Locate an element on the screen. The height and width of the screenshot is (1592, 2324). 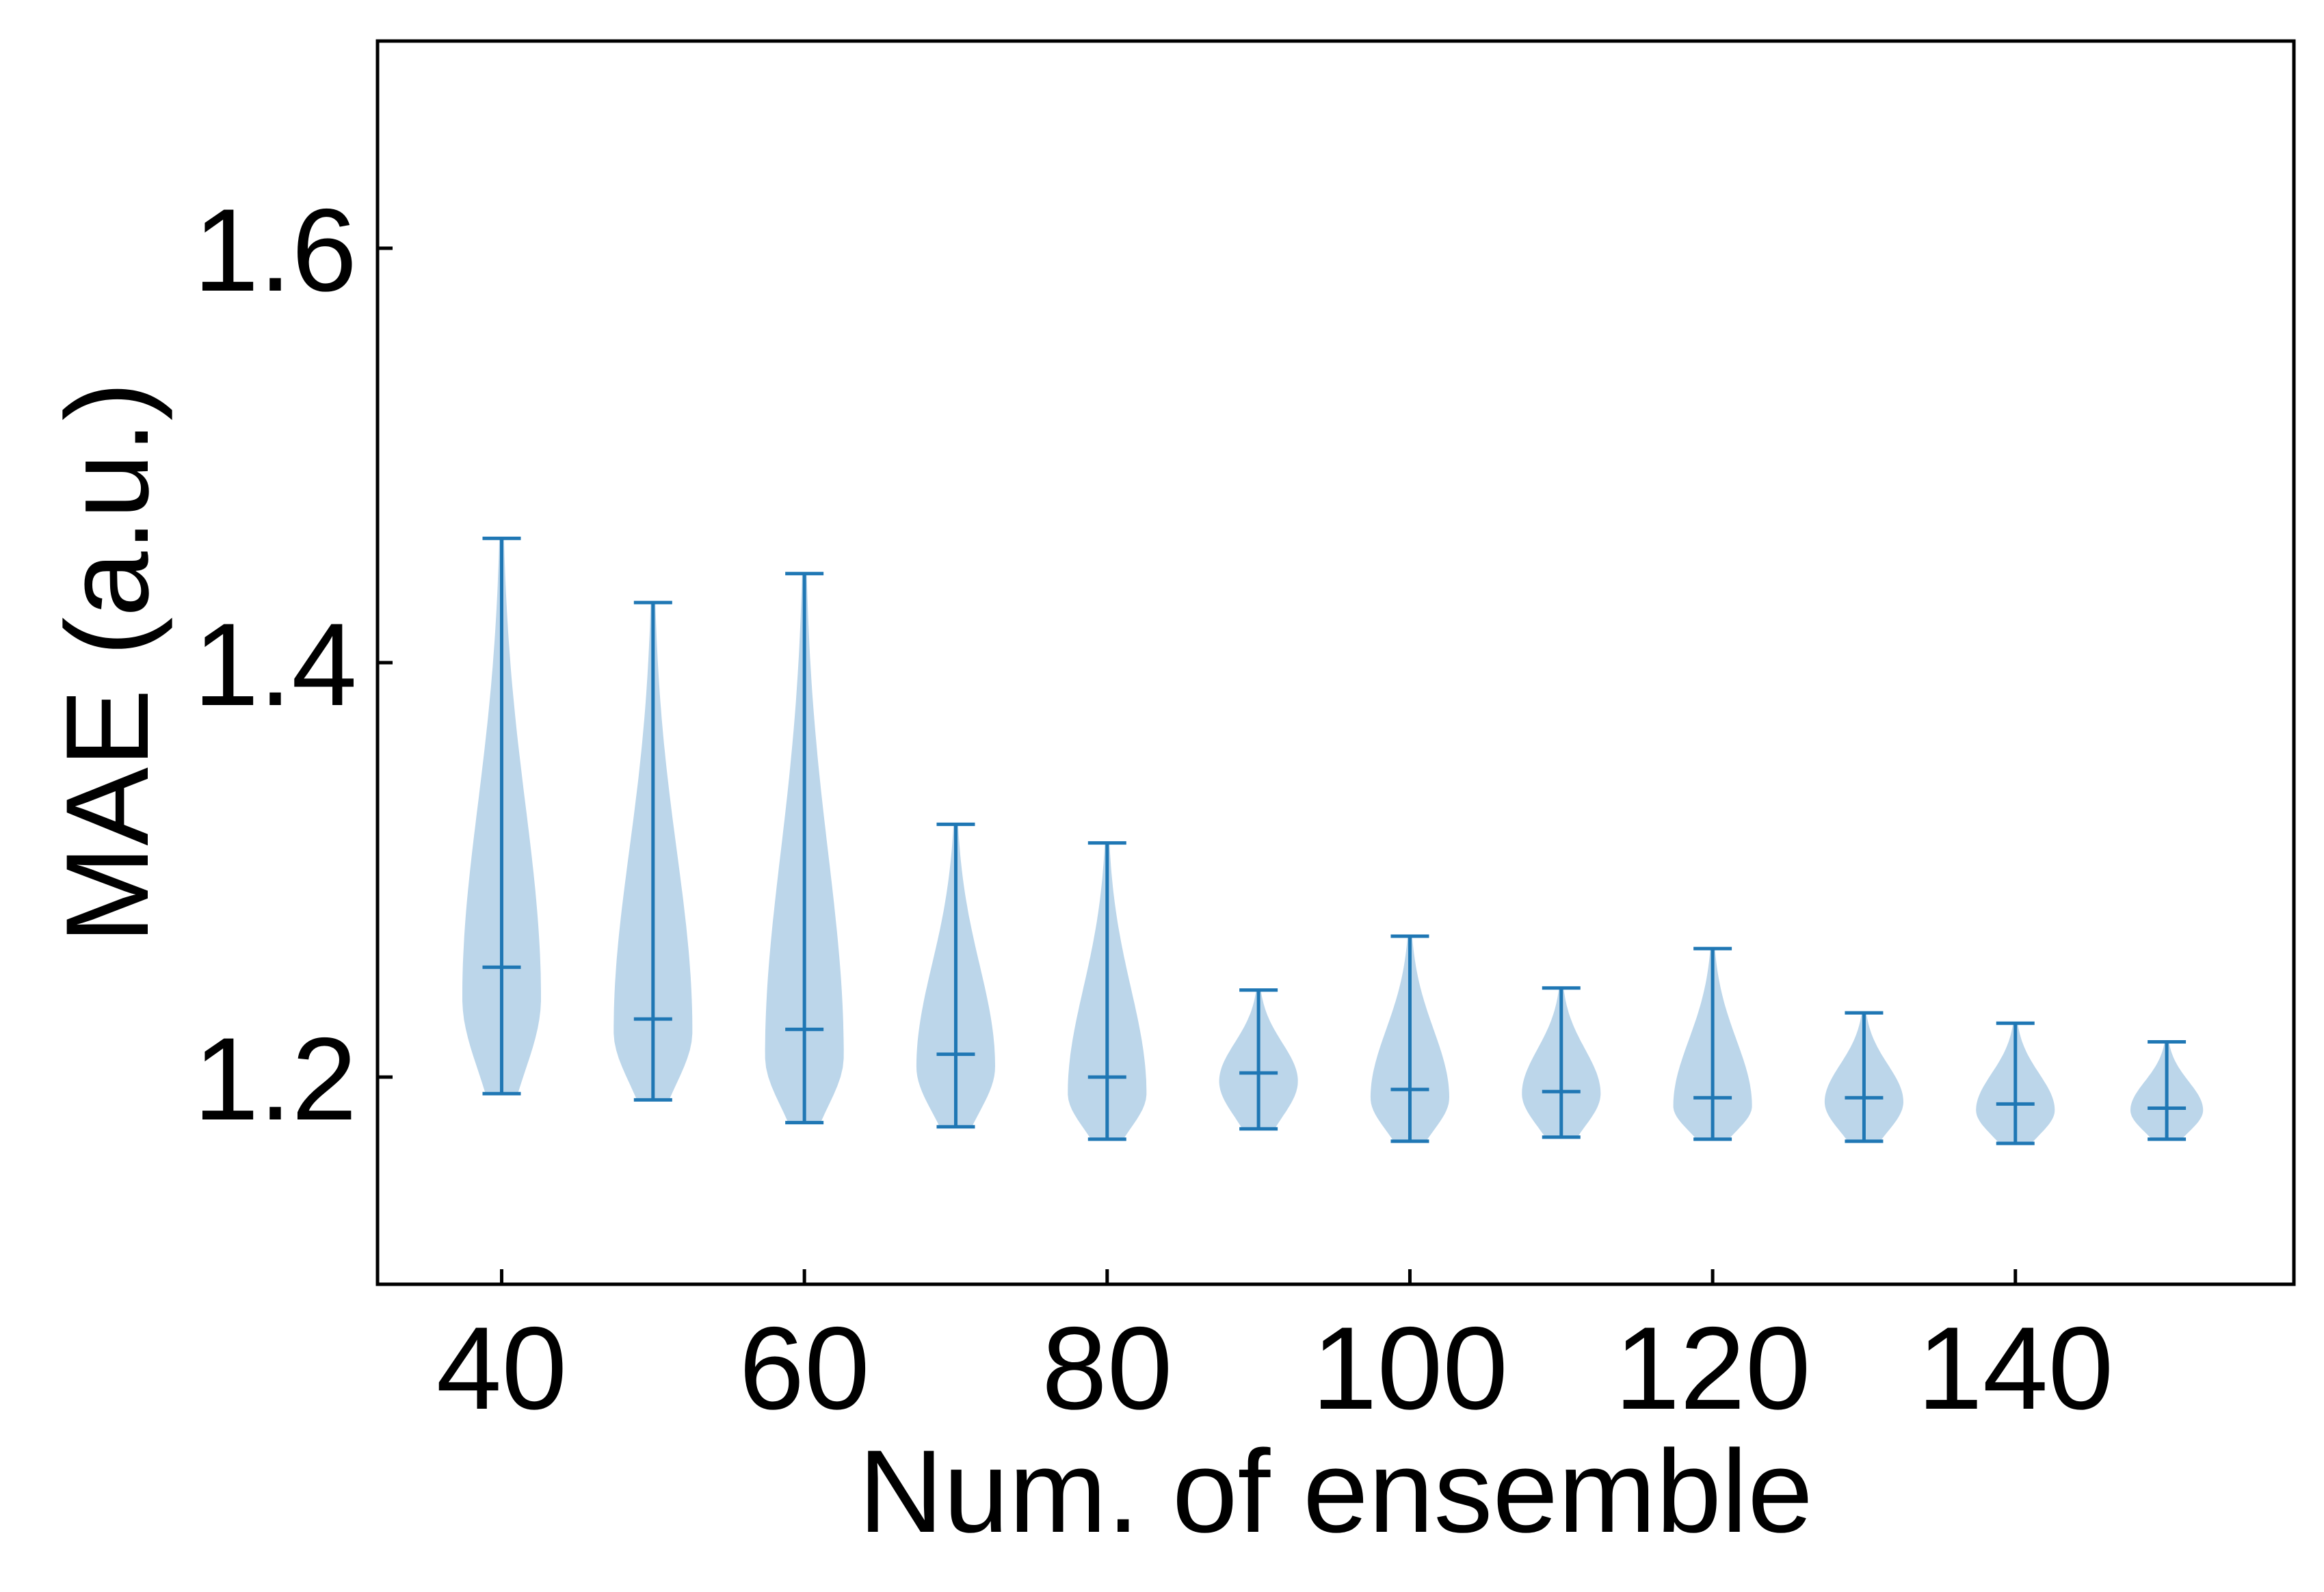
y-axis: 1.2 1.4 1.6 is located at coordinates (293, 665).